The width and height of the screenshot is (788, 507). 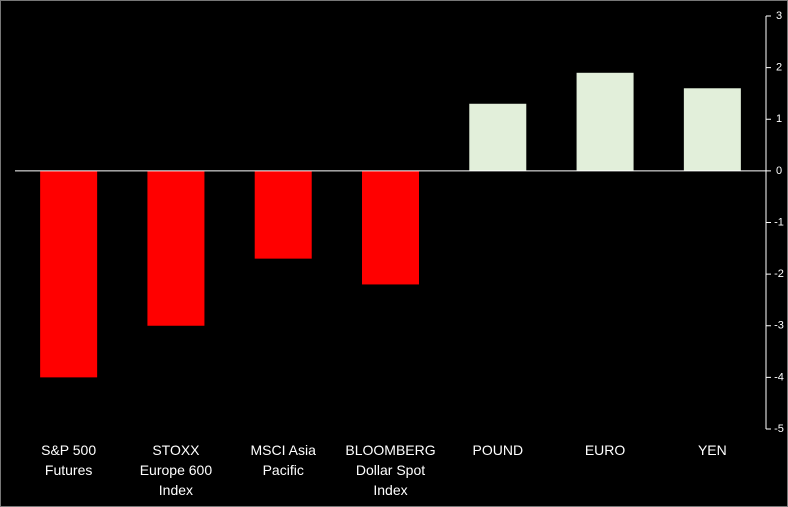 What do you see at coordinates (779, 16) in the screenshot?
I see `y-tick-label: 3` at bounding box center [779, 16].